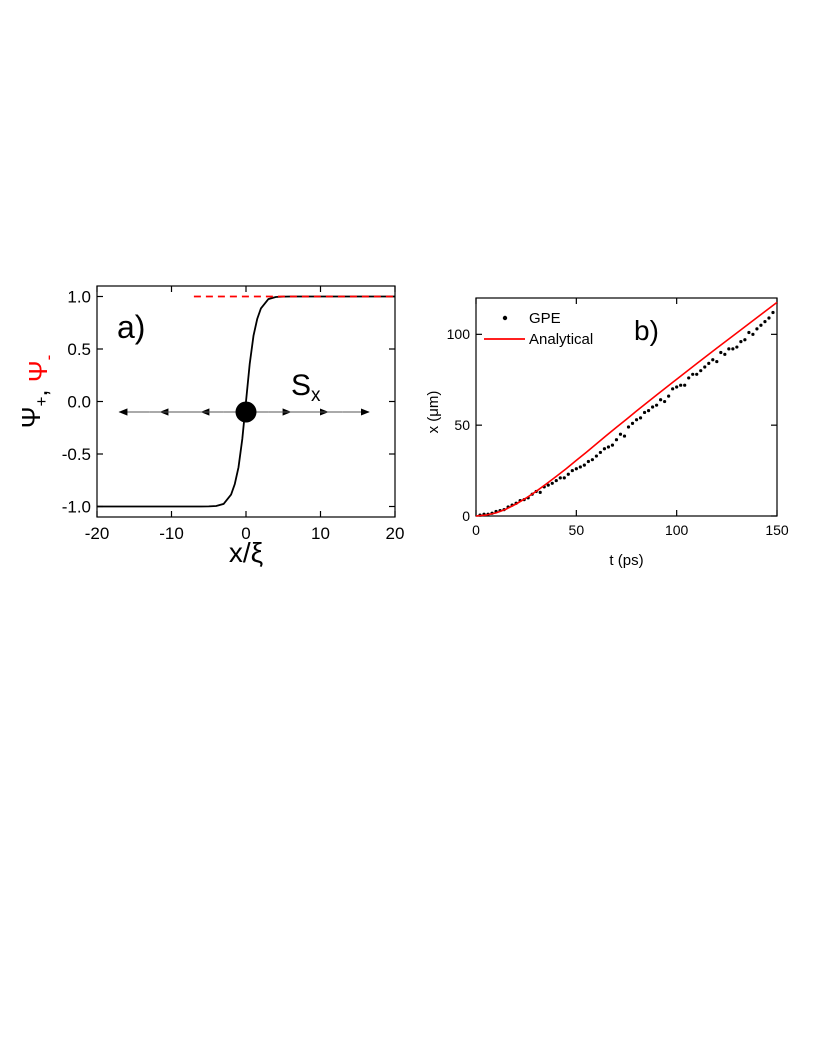 The width and height of the screenshot is (822, 1064). Describe the element at coordinates (171, 533) in the screenshot. I see `x-tick-label: -10` at that location.